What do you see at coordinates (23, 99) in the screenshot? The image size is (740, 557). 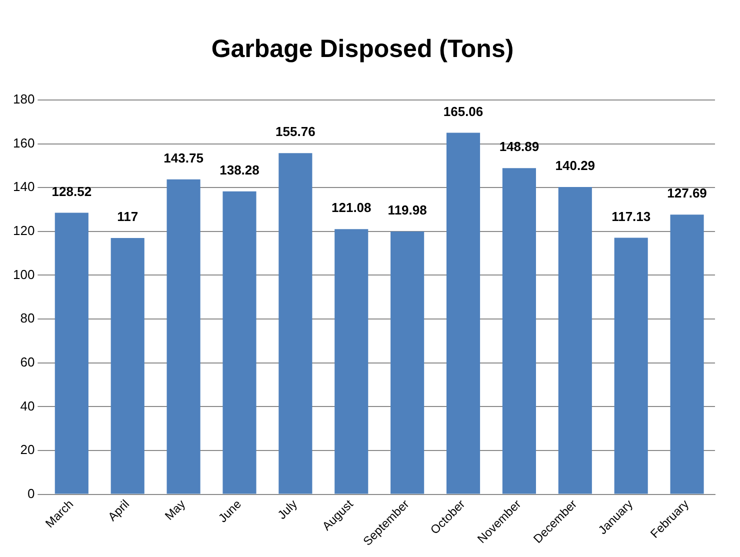 I see `y-tick-label: 180` at bounding box center [23, 99].